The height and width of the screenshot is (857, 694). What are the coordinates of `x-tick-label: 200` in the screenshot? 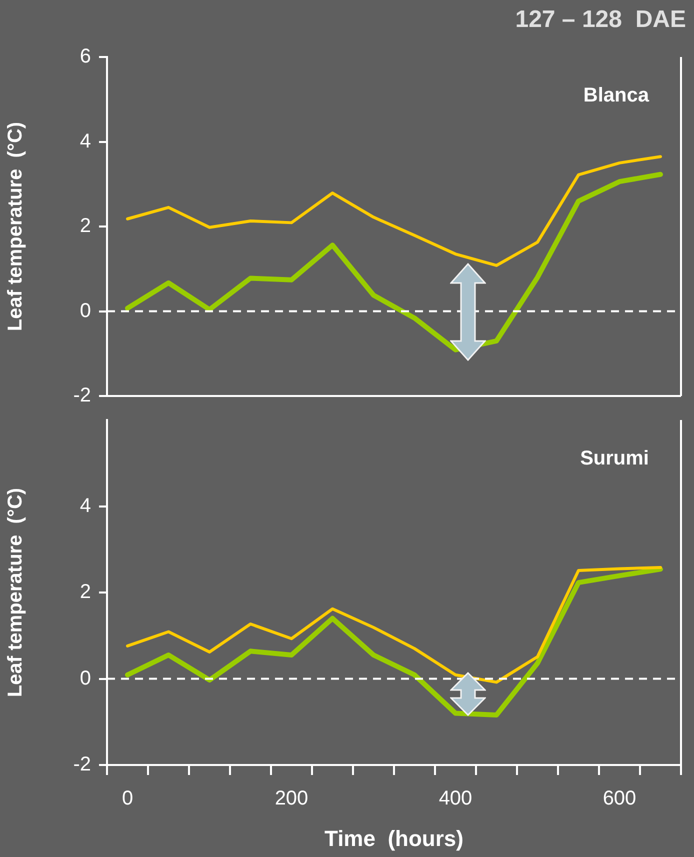 It's located at (291, 799).